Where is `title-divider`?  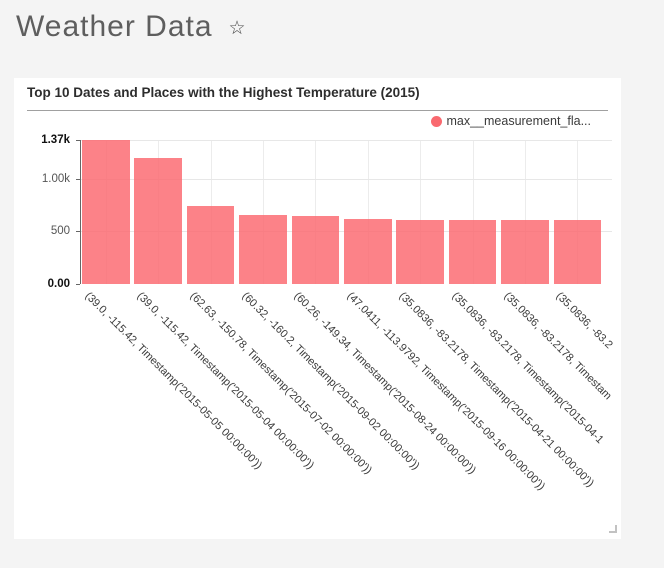
title-divider is located at coordinates (317, 110).